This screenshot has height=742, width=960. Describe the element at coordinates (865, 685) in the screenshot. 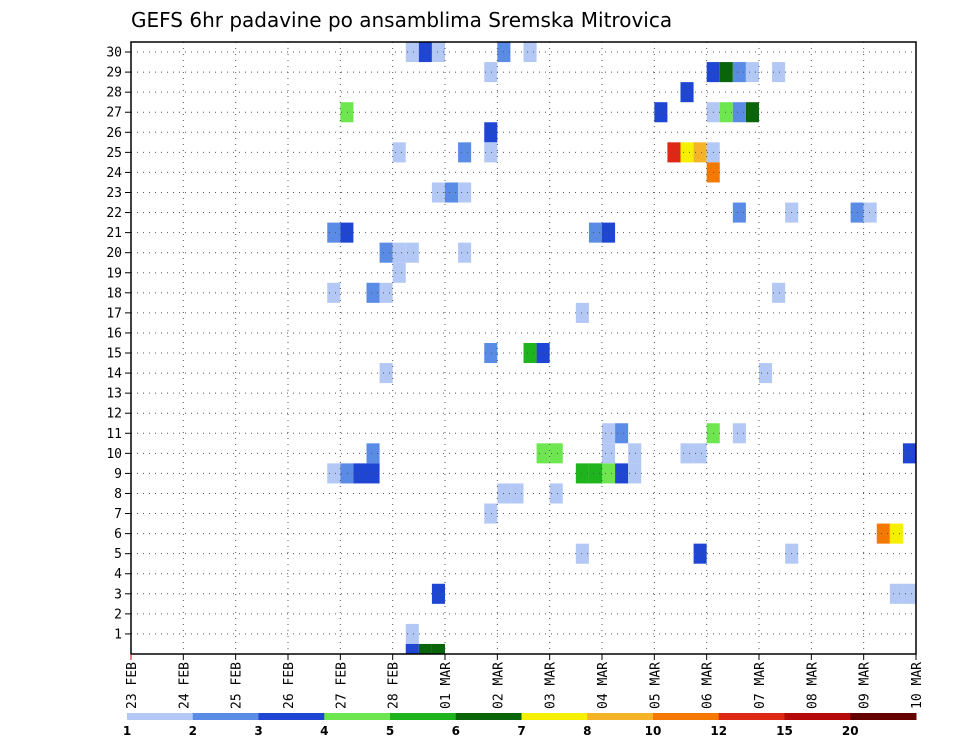

I see `x-tick-label: 09 MAR` at that location.